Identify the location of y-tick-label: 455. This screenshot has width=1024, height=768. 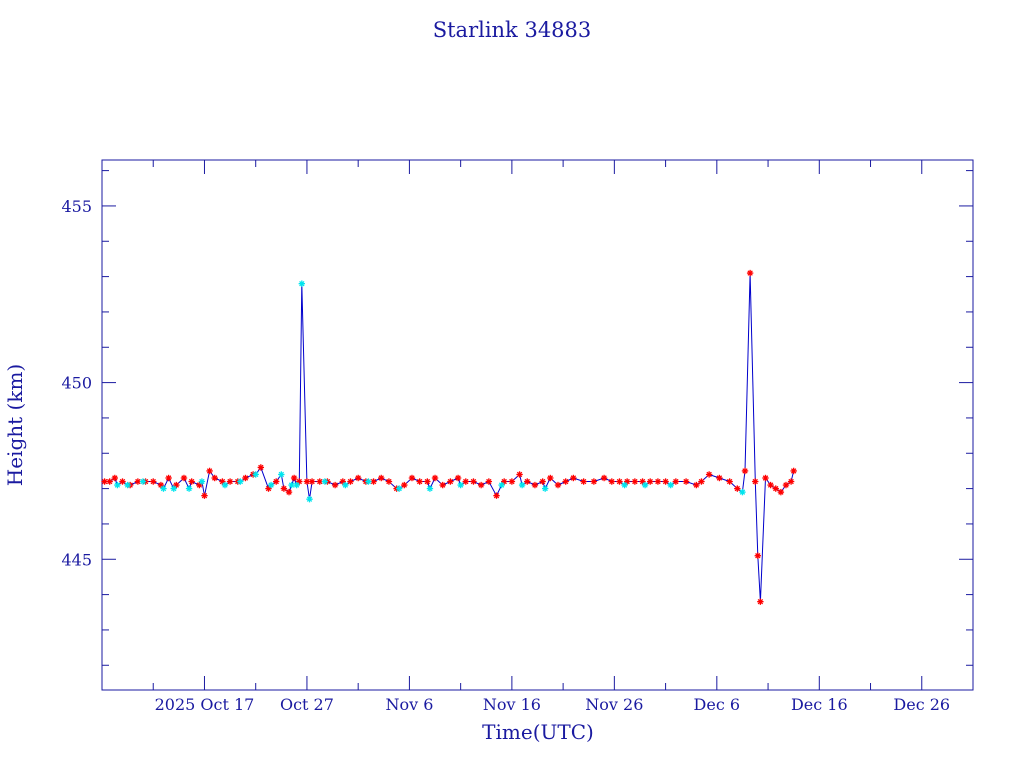
(76, 206).